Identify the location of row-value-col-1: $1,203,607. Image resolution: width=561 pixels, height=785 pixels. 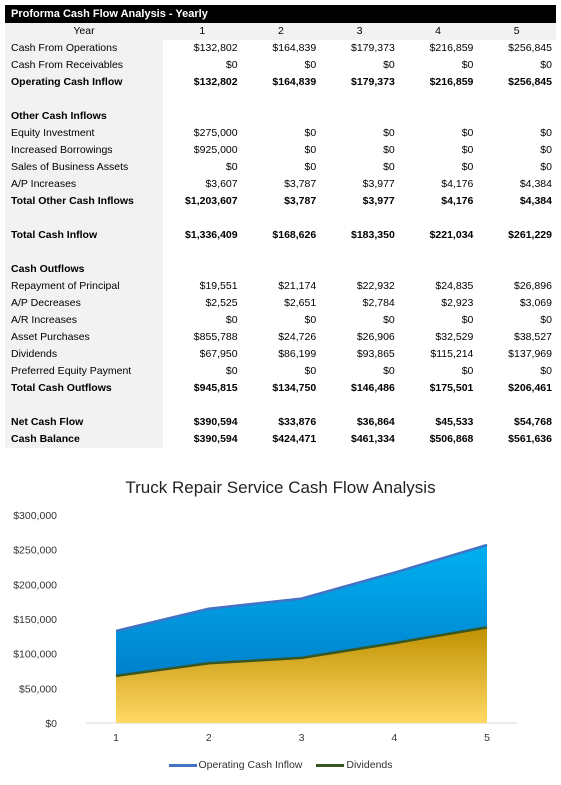
(211, 201).